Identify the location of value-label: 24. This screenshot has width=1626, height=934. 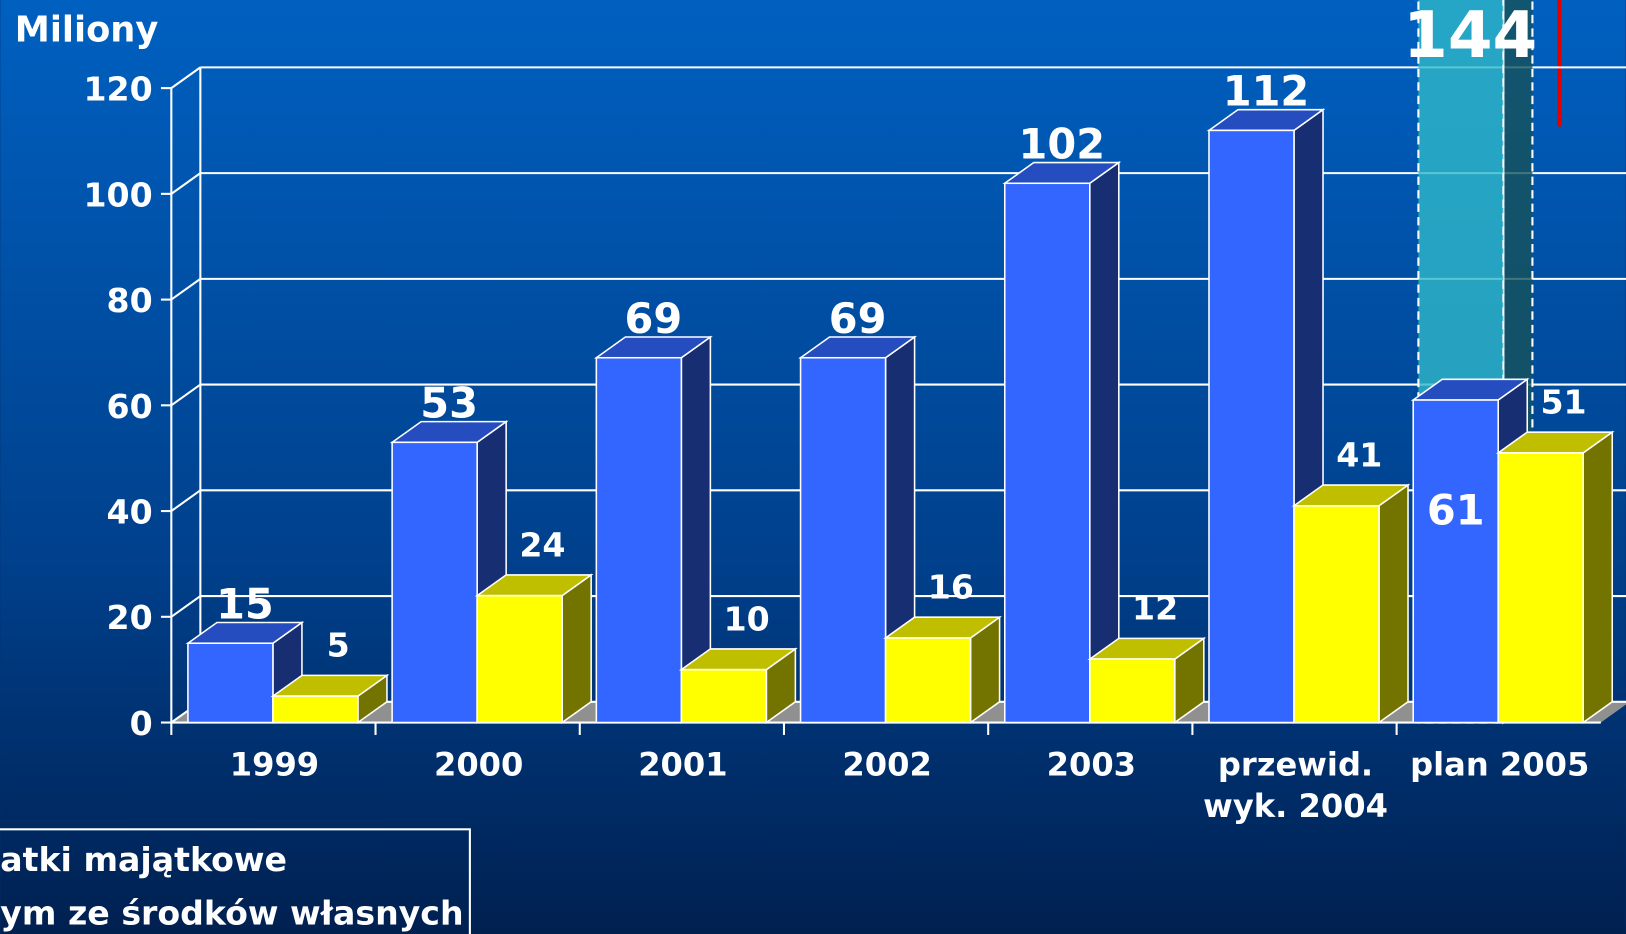
(542, 544).